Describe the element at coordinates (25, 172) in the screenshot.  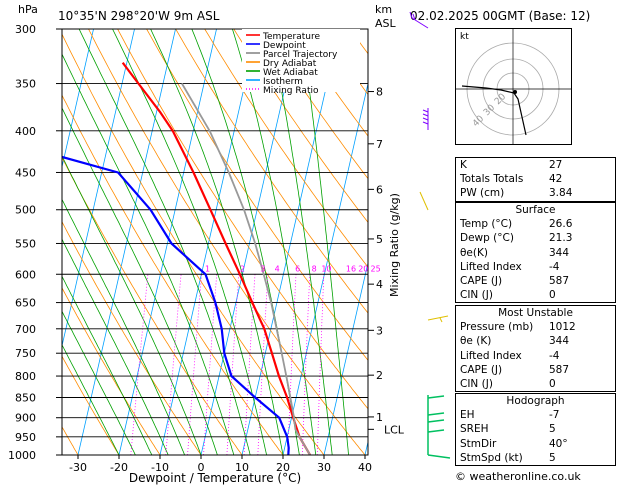
I see `pressure-label-450: 450` at that location.